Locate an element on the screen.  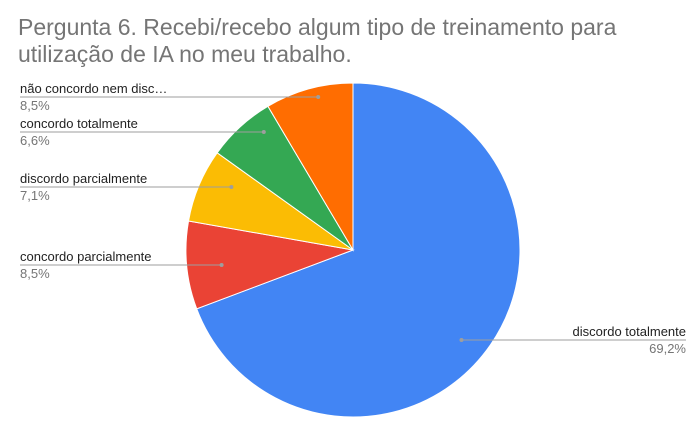
slice-label-4: concordo totalmente is located at coordinates (79, 123).